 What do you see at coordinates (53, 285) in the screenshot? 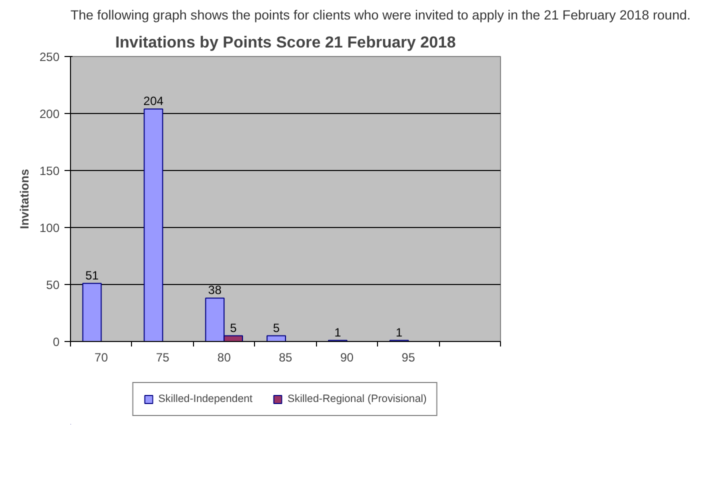
I see `y-tick-label: 50` at bounding box center [53, 285].